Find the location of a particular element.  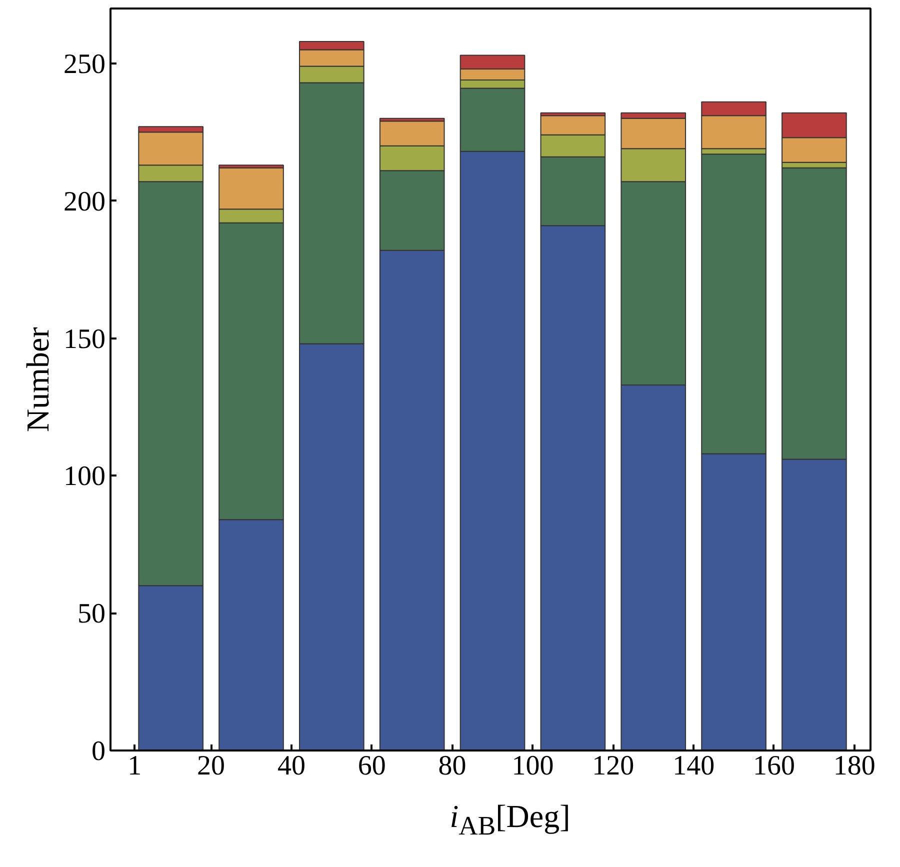

x-tick-label: 180 is located at coordinates (854, 766).